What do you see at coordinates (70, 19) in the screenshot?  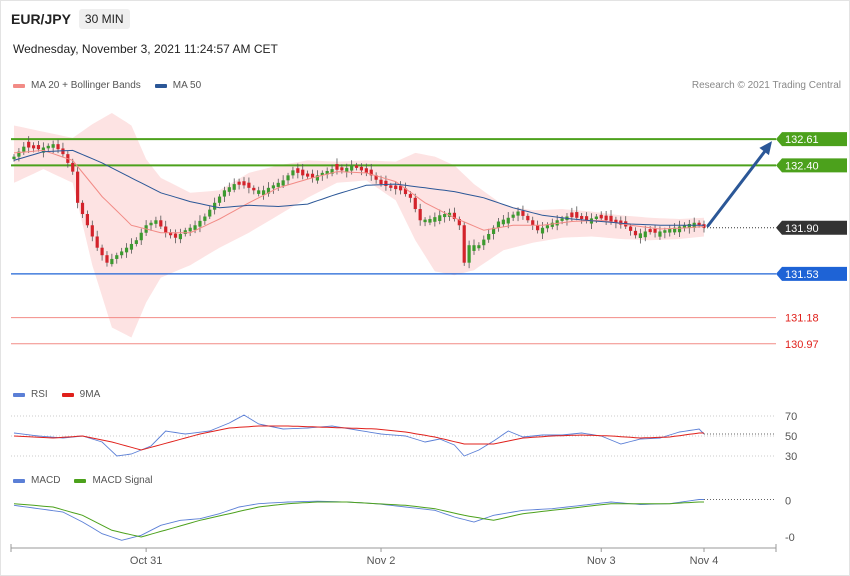 I see `header: EUR/JPY 30 MIN` at bounding box center [70, 19].